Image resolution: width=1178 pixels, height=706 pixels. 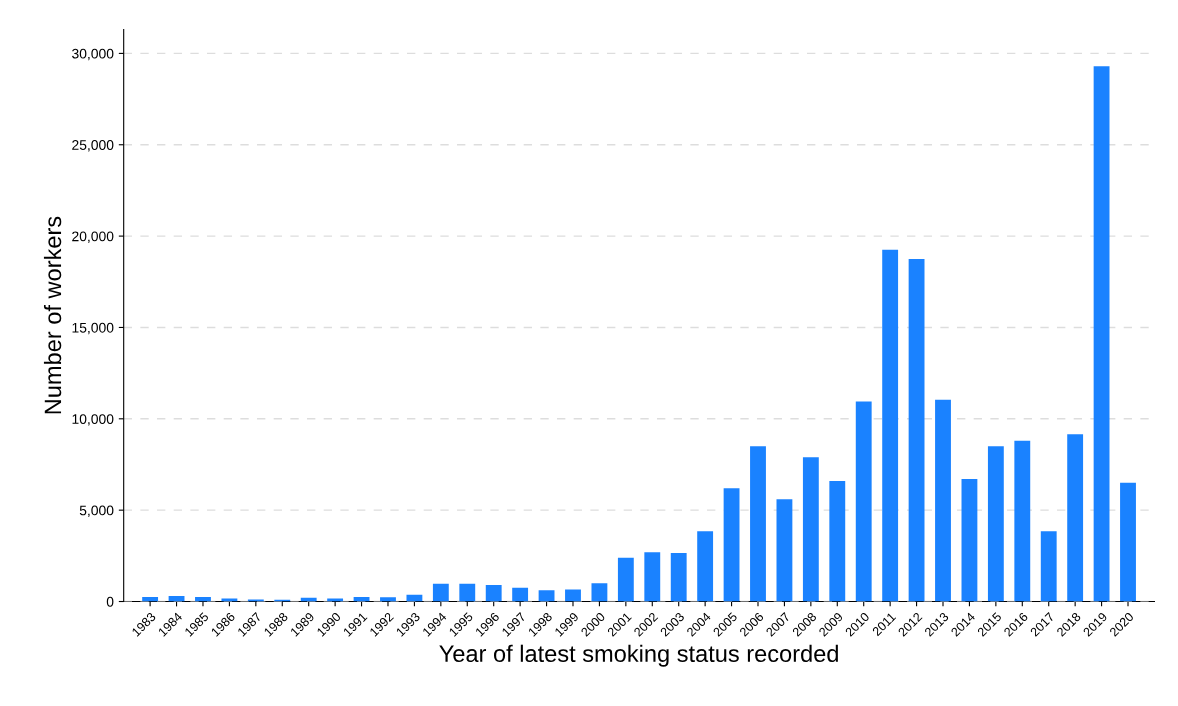 What do you see at coordinates (93, 420) in the screenshot?
I see `y-tick-label: 10,000` at bounding box center [93, 420].